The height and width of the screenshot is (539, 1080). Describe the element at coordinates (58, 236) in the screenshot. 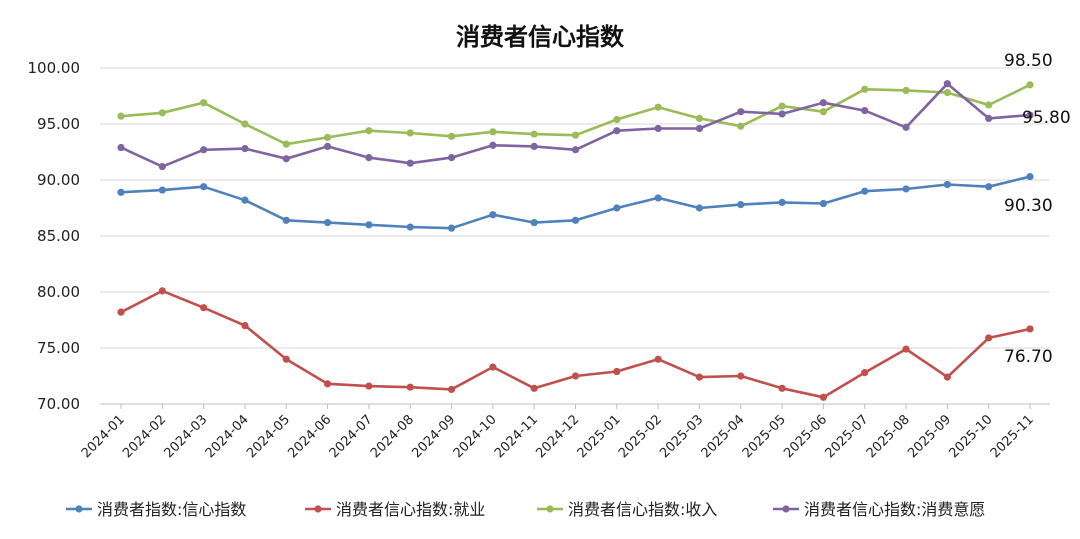

I see `y-tick-label: 85.00` at that location.